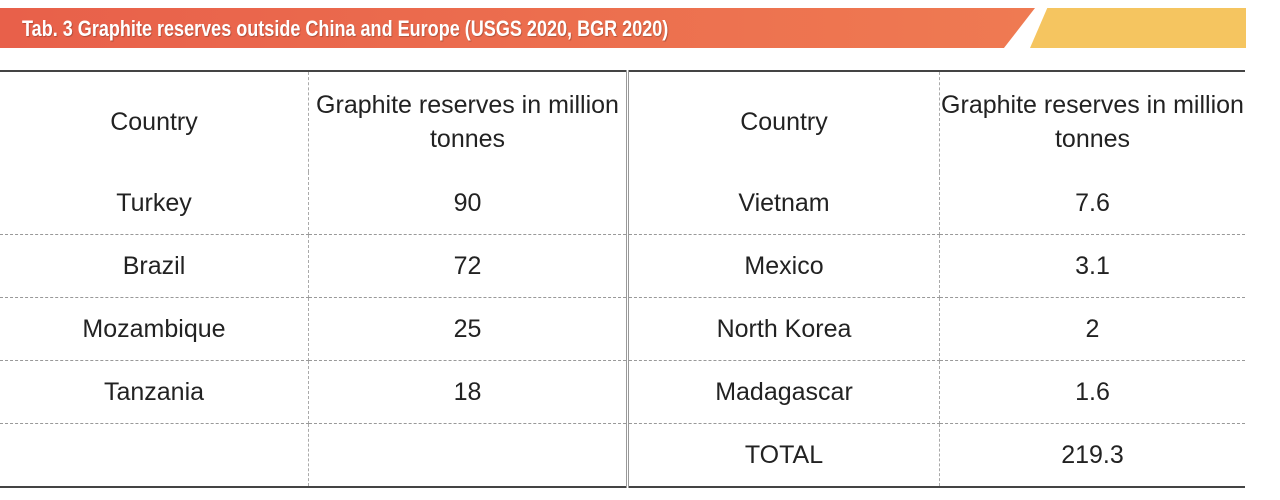 The width and height of the screenshot is (1280, 500). What do you see at coordinates (468, 392) in the screenshot?
I see `table-cell: 18` at bounding box center [468, 392].